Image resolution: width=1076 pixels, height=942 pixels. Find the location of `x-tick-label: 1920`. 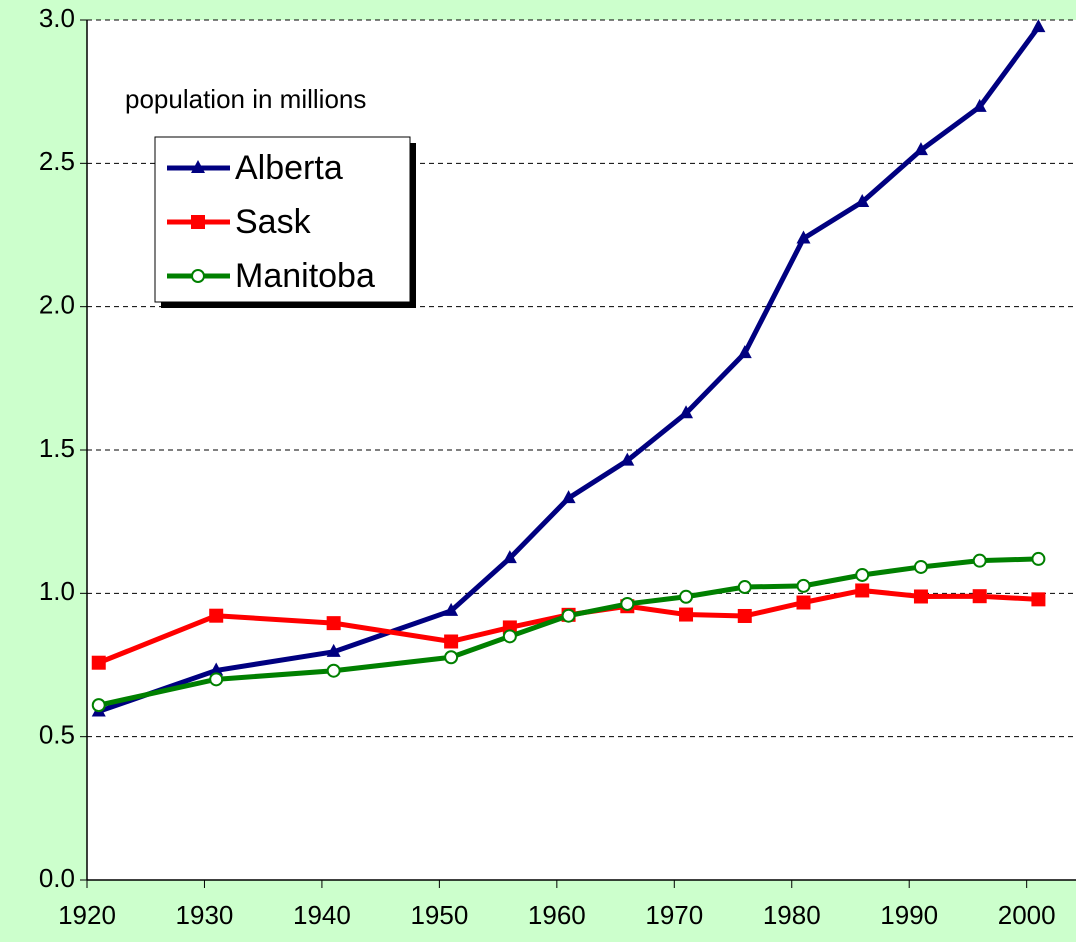

x-tick-label: 1920 is located at coordinates (87, 915).